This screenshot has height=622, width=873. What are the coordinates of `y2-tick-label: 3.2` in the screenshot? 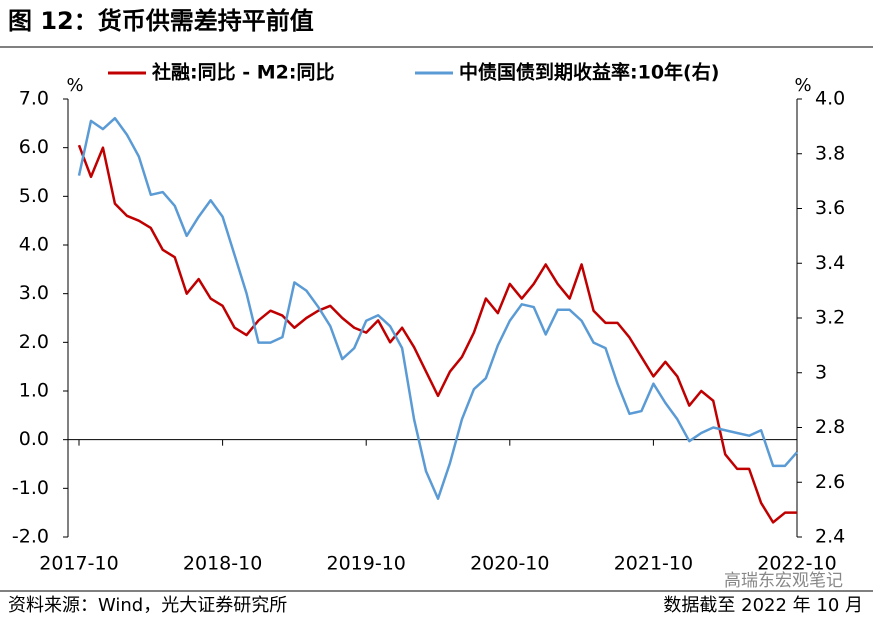 It's located at (830, 318).